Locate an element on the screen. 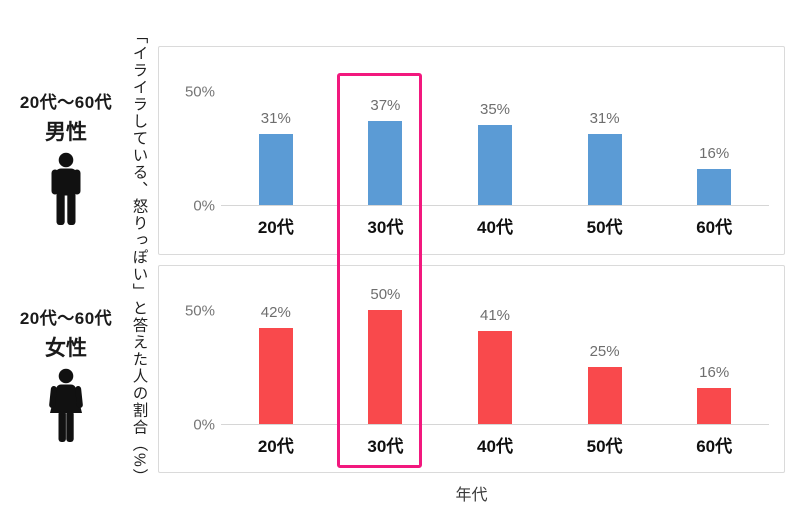 This screenshot has width=800, height=512. y-axis-title: 「イライラしている、怒りっぽい」と答えた人の割合（%） is located at coordinates (139, 257).